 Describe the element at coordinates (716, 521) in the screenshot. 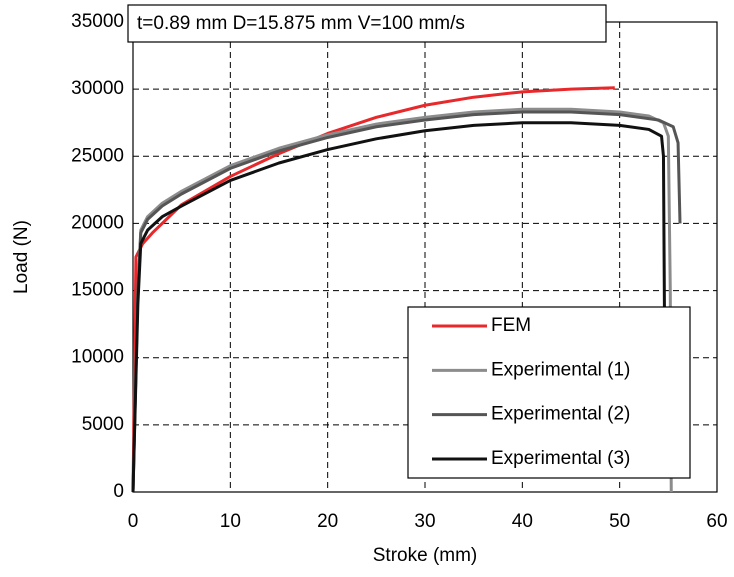

I see `x-tick-label: 60` at that location.